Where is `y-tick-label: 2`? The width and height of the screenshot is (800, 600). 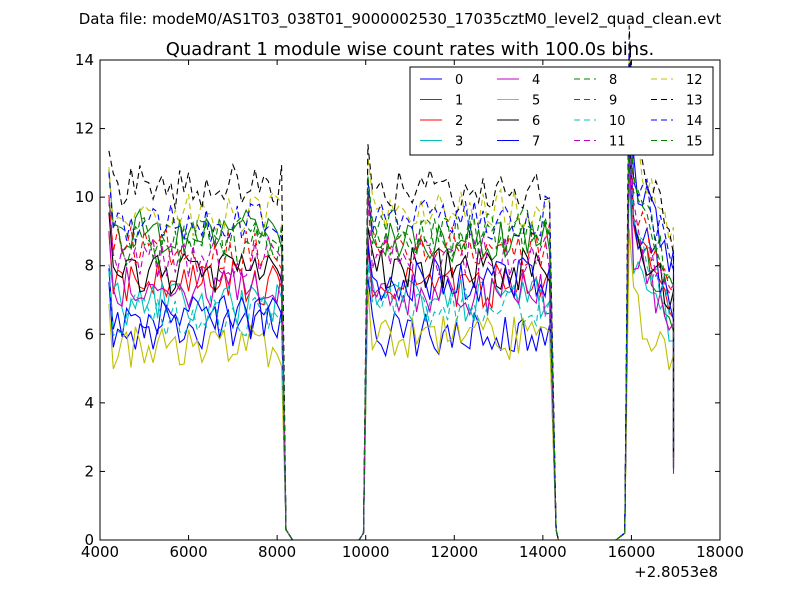
y-tick-label: 2 is located at coordinates (89, 471).